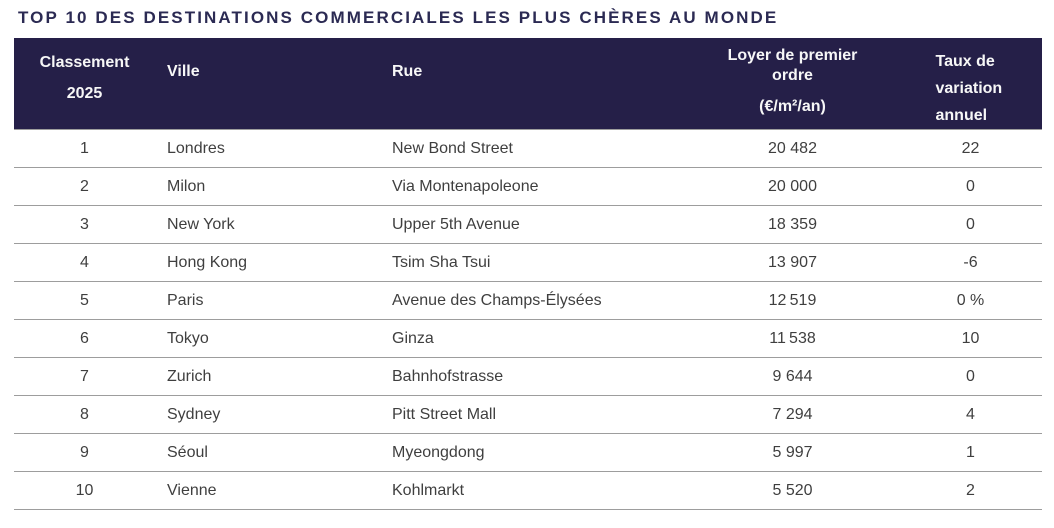 This screenshot has width=1054, height=528. Describe the element at coordinates (792, 414) in the screenshot. I see `cell-loyer: 7 294` at that location.